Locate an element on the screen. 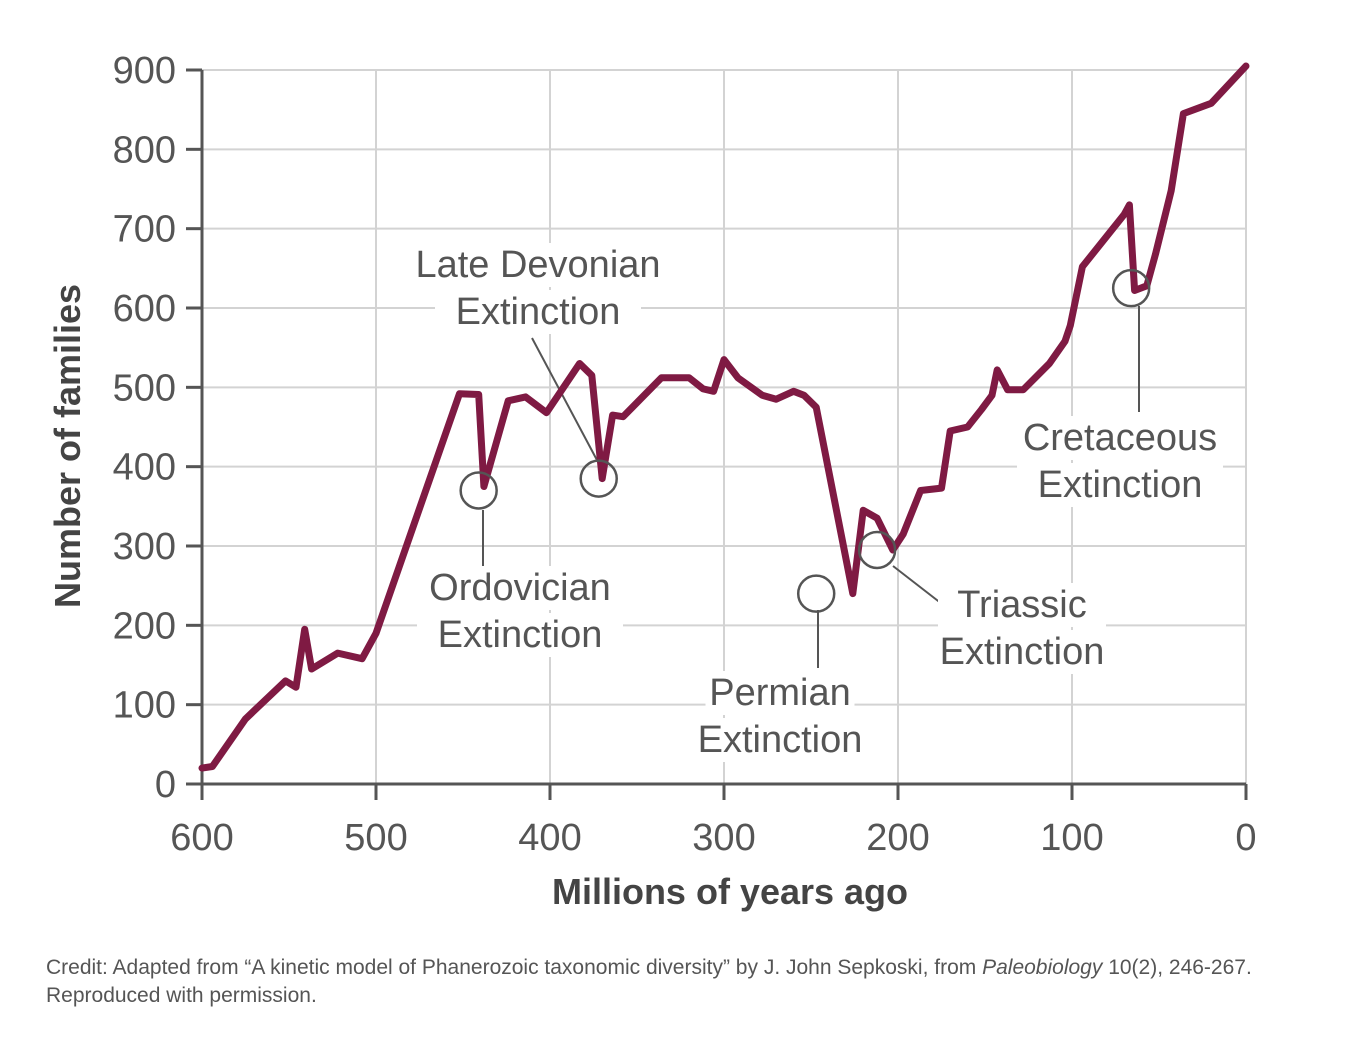 Image resolution: width=1366 pixels, height=1046 pixels. y-tick-label-100: 100 is located at coordinates (144, 706).